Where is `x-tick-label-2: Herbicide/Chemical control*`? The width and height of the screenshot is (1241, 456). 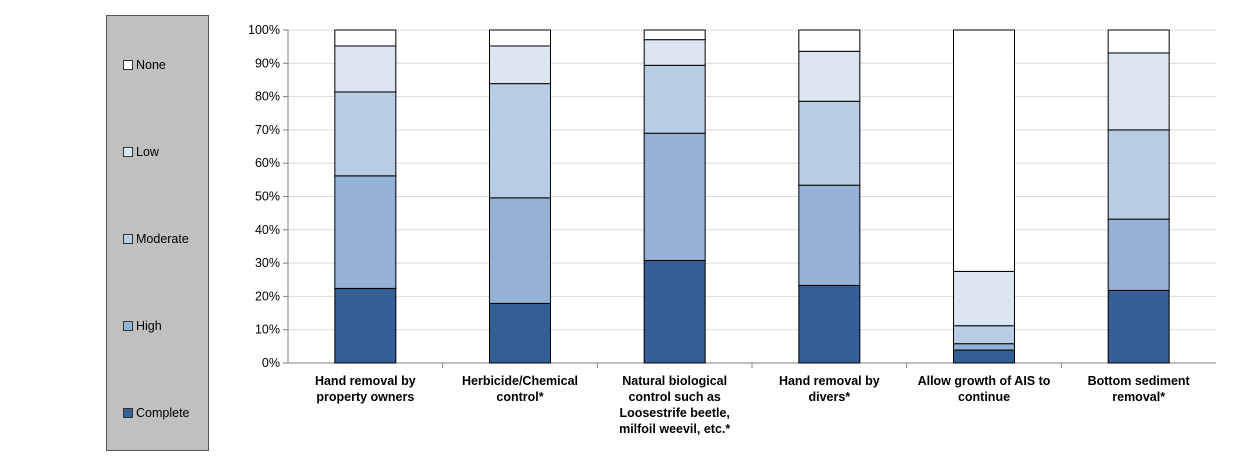 x-tick-label-2: Herbicide/Chemical control* is located at coordinates (520, 389).